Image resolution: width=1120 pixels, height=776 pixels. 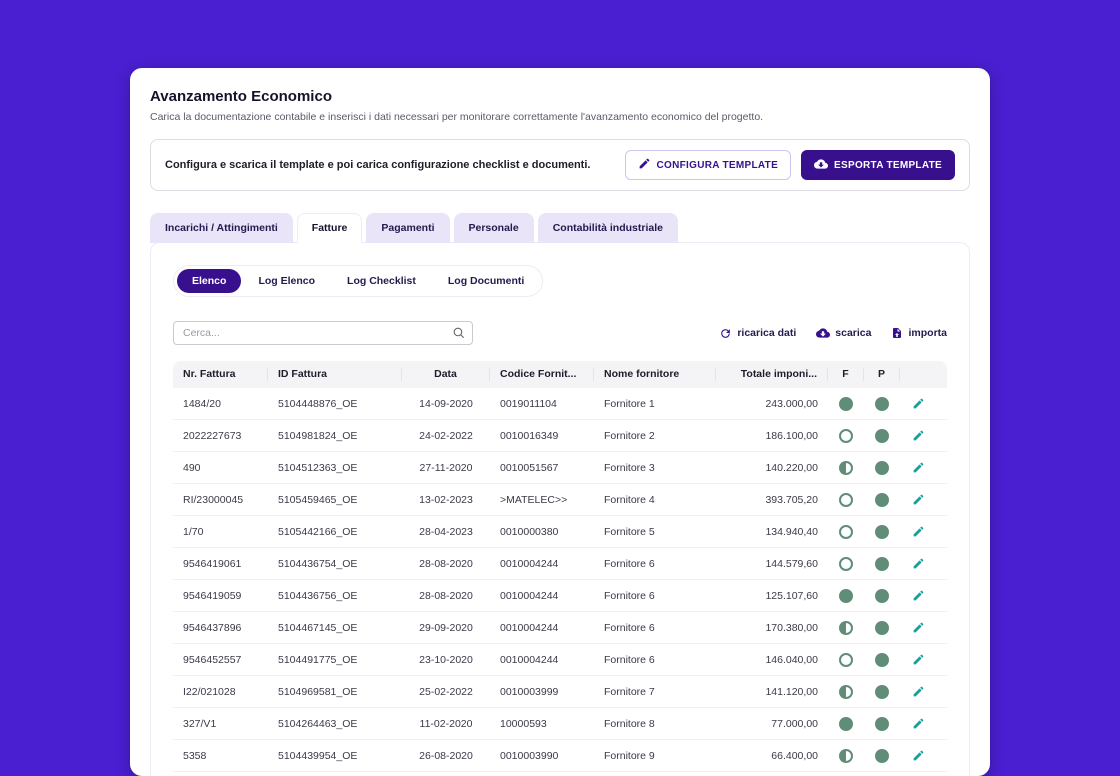 I want to click on esporta-template-button: ESPORTA TEMPLATE, so click(x=878, y=165).